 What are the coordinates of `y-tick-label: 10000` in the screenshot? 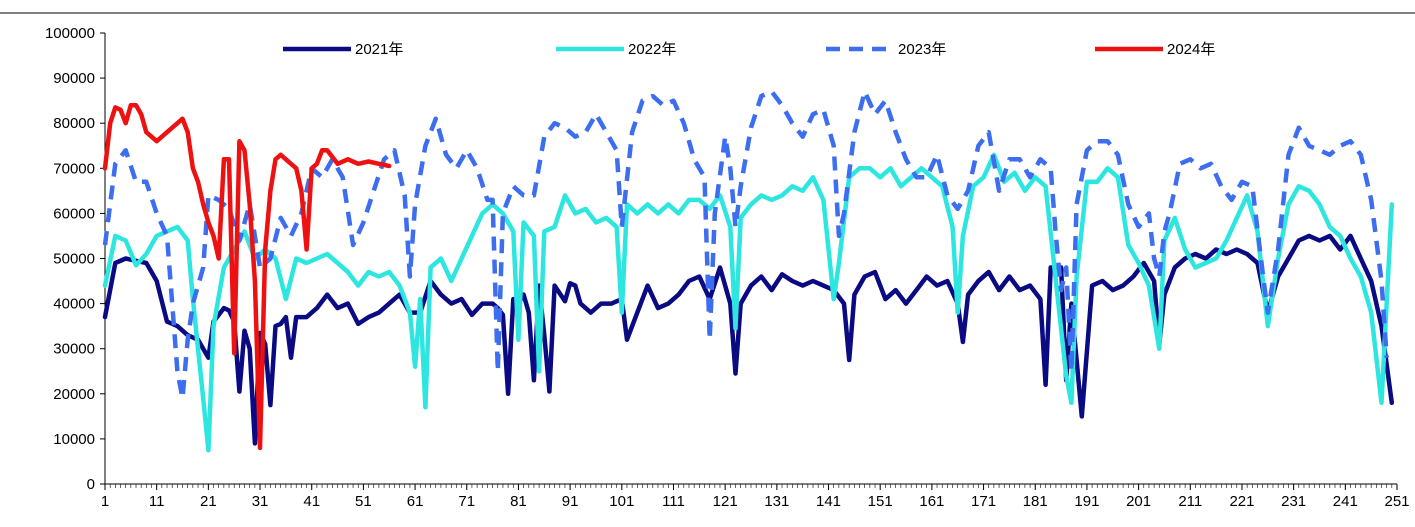 It's located at (74, 439).